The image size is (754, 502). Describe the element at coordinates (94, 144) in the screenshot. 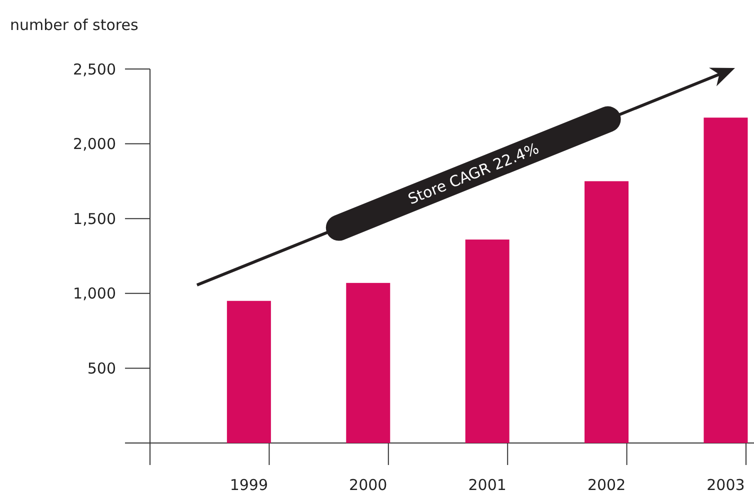

I see `y-tick-label: 2,000` at that location.